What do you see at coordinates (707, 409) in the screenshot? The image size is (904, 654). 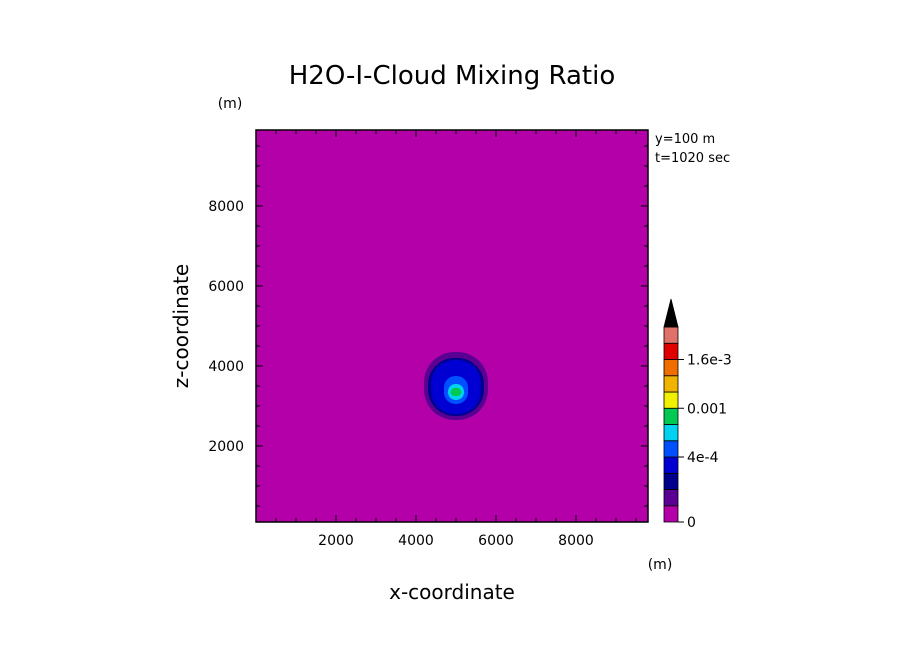 I see `colorbar-tick-label: 0.001` at bounding box center [707, 409].